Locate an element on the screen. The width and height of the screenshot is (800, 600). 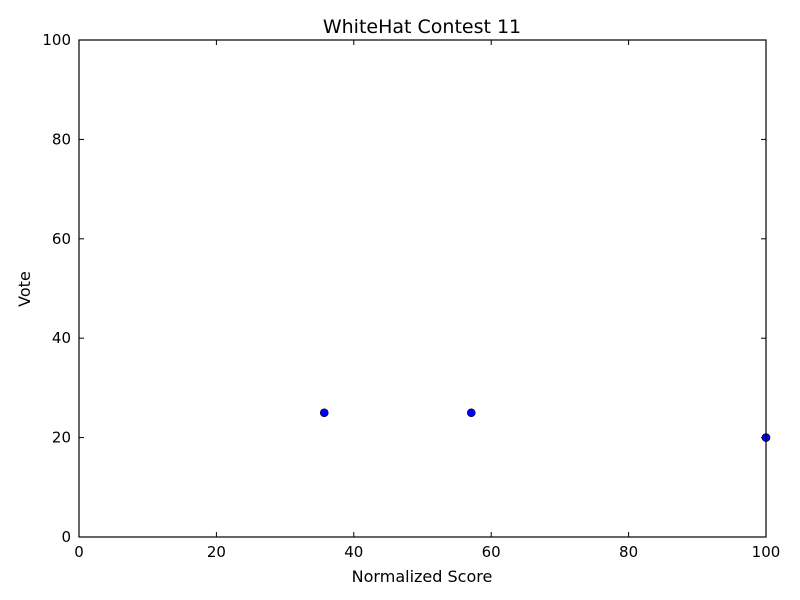
chart-title: WhiteHat Contest 11 is located at coordinates (422, 27).